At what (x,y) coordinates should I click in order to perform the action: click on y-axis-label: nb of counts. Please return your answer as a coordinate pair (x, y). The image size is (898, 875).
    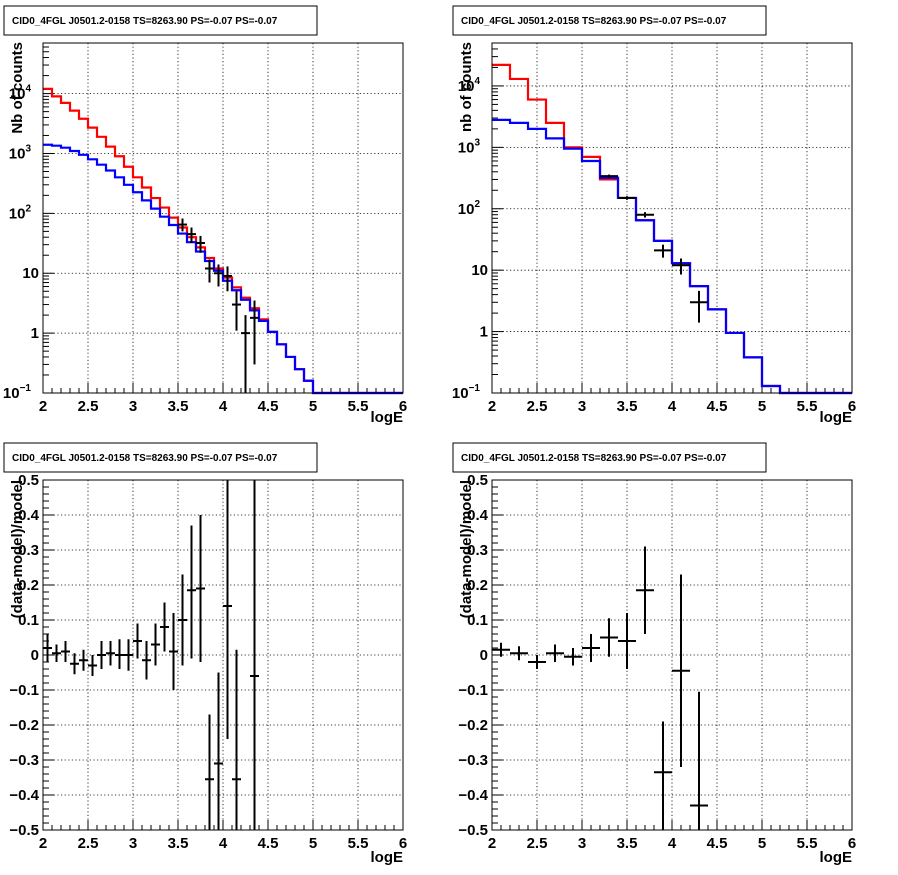
    Looking at the image, I should click on (466, 87).